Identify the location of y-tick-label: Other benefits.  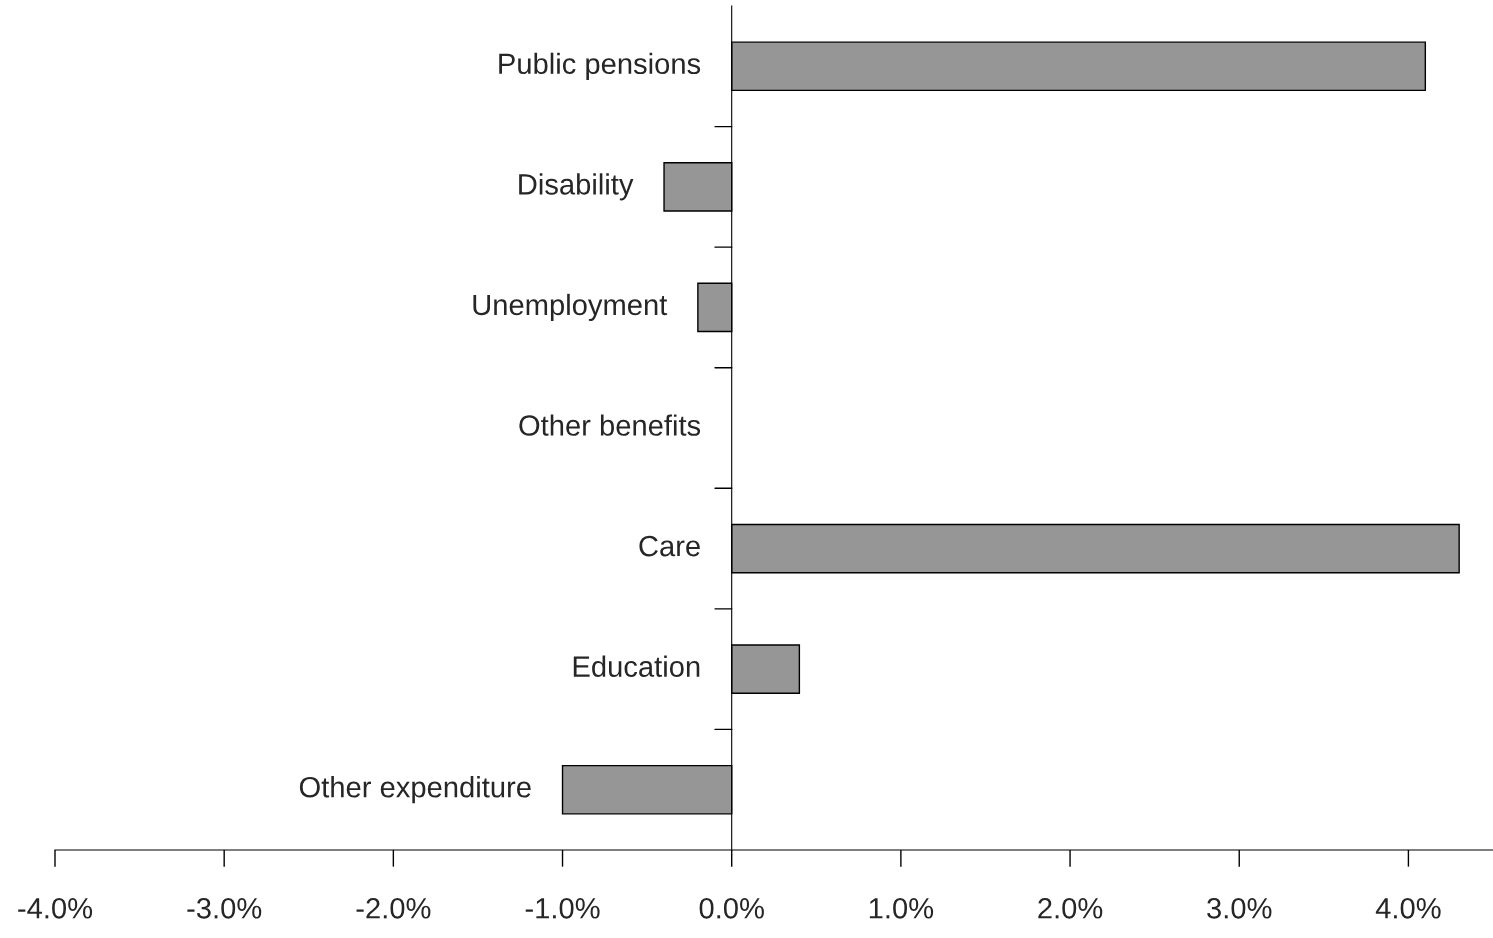
(610, 425).